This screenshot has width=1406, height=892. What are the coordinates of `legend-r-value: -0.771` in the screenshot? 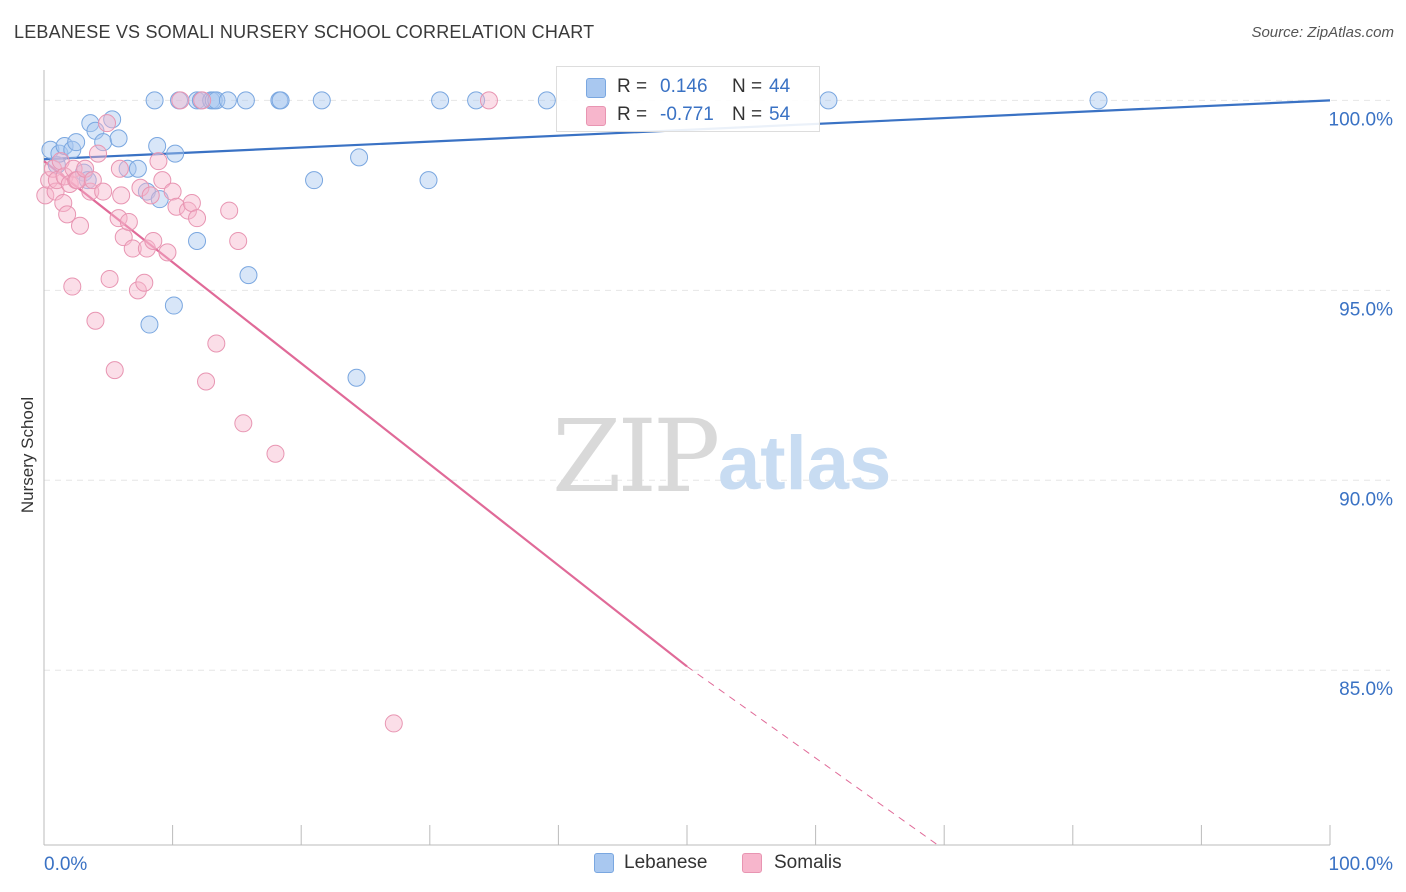 It's located at (687, 114).